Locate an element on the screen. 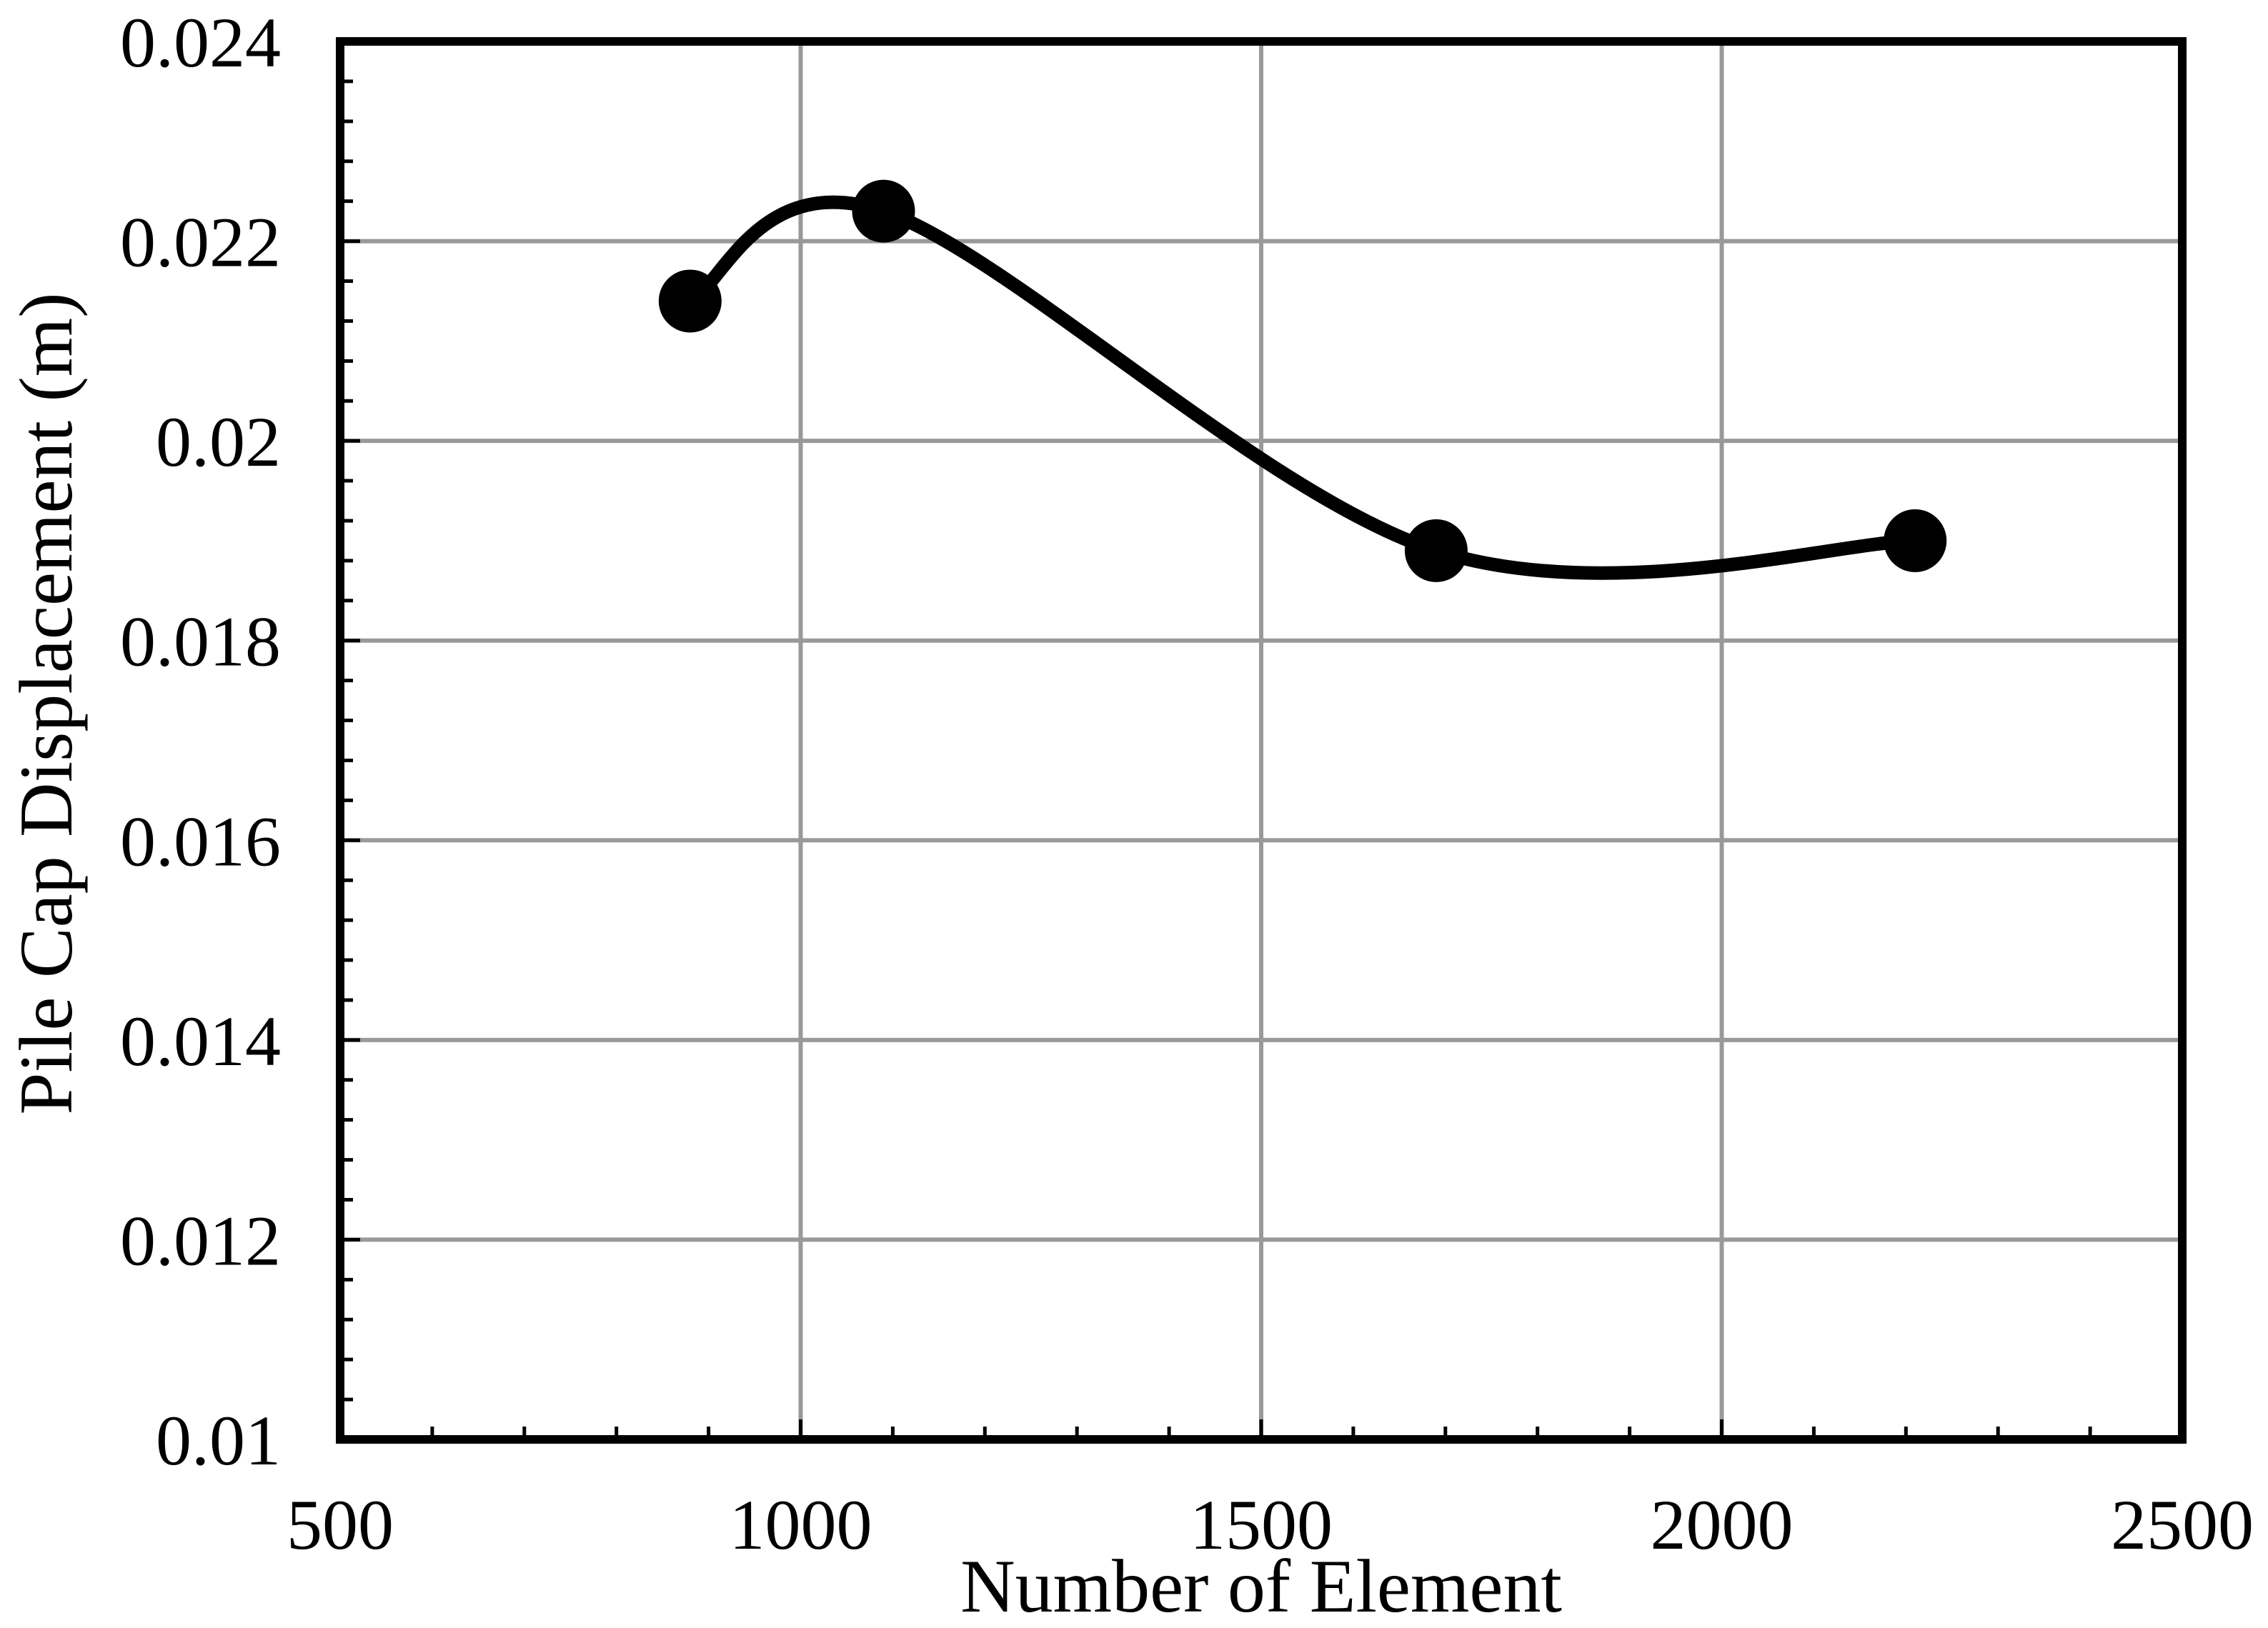  x-axis-title: Number of Element is located at coordinates (1261, 1586).